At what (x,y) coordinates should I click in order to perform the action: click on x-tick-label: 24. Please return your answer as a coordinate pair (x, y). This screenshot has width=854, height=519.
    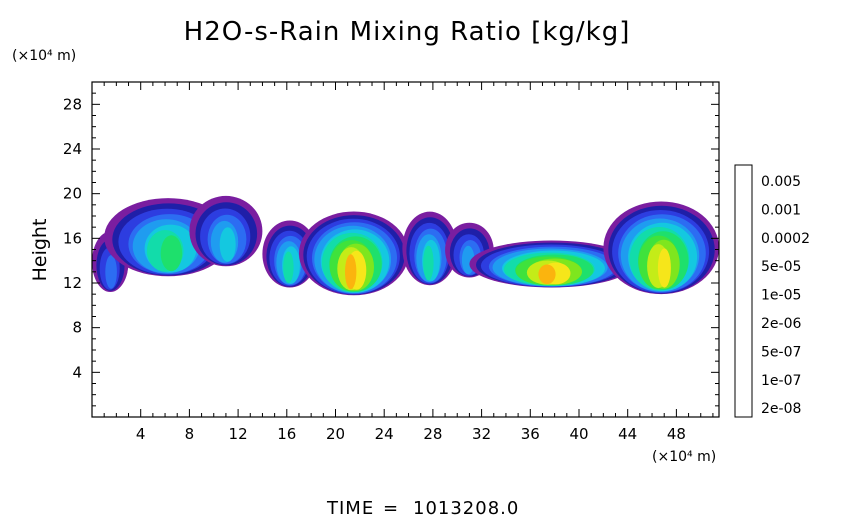
    Looking at the image, I should click on (384, 434).